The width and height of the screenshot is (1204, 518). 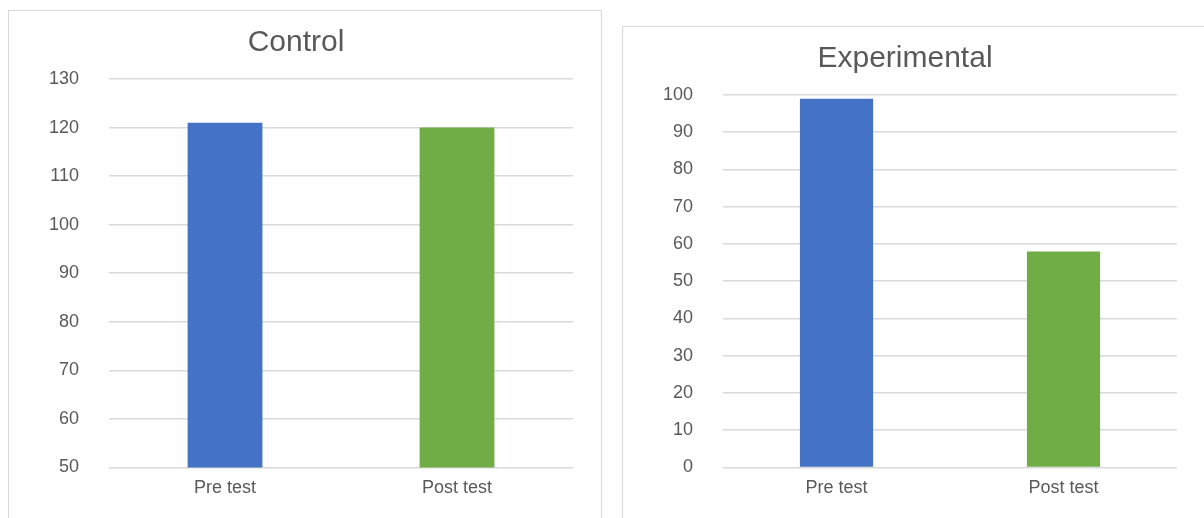 I want to click on y-tick-label: 120, so click(x=64, y=126).